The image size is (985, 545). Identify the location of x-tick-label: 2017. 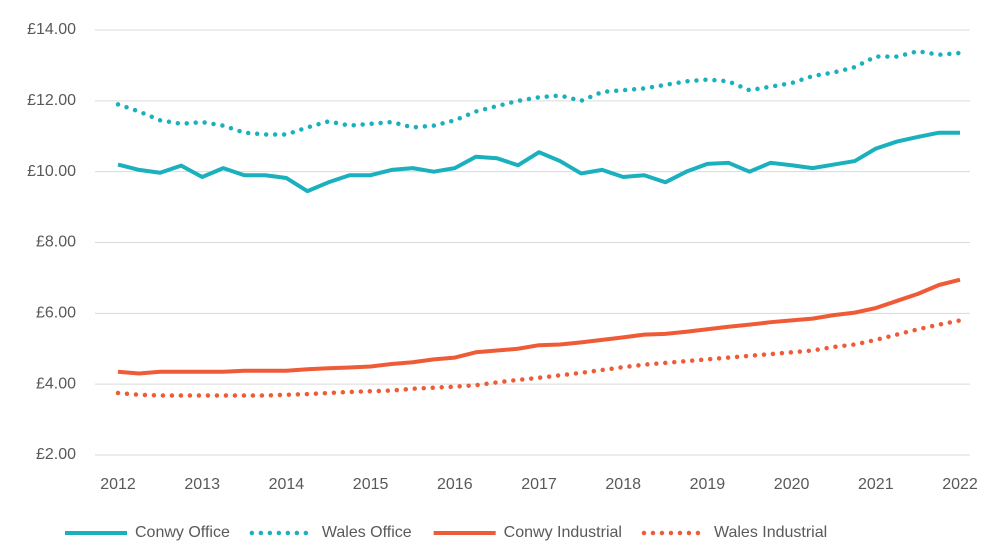
(539, 484).